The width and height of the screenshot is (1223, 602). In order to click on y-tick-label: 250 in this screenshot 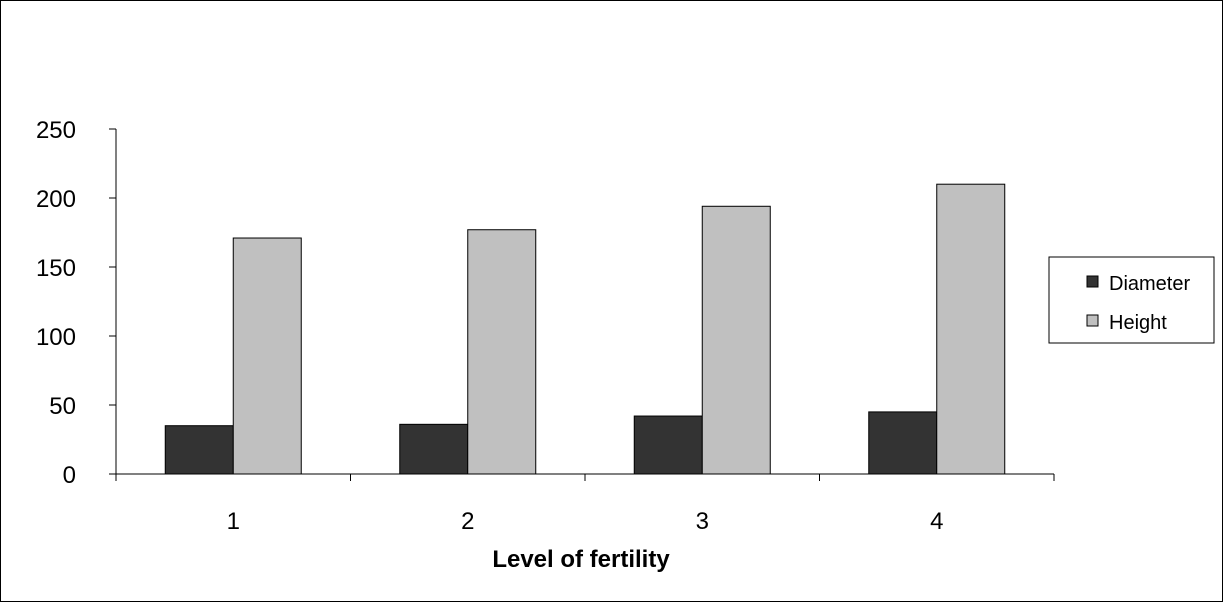, I will do `click(56, 130)`.